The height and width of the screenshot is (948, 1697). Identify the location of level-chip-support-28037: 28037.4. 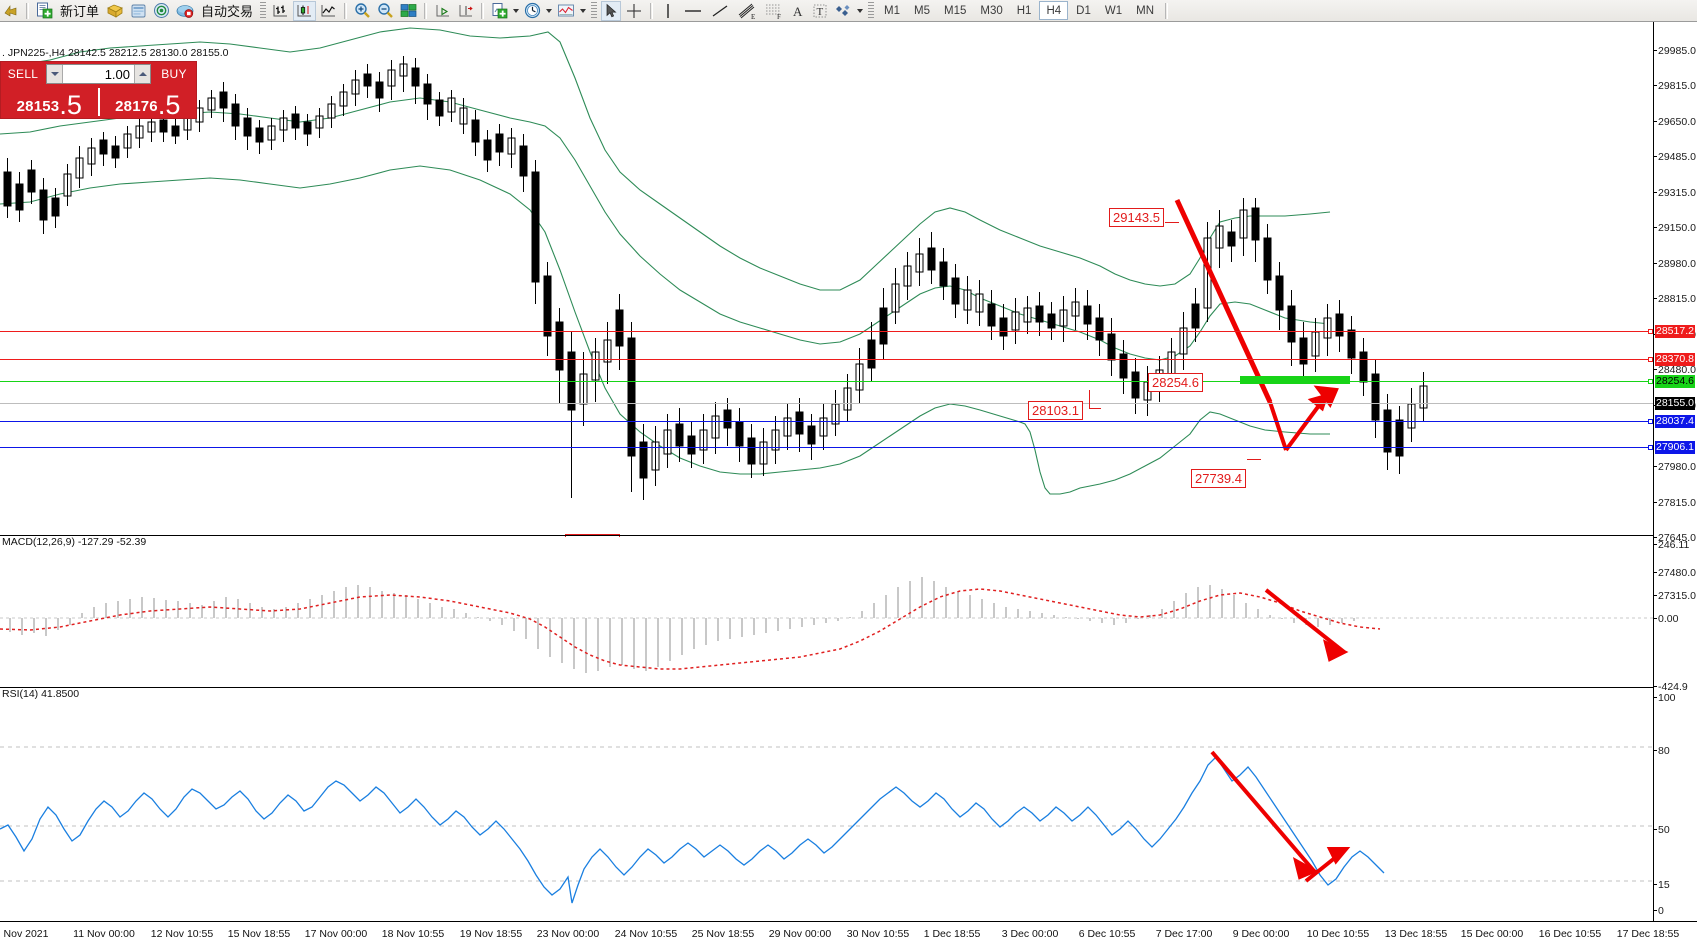
(1675, 421).